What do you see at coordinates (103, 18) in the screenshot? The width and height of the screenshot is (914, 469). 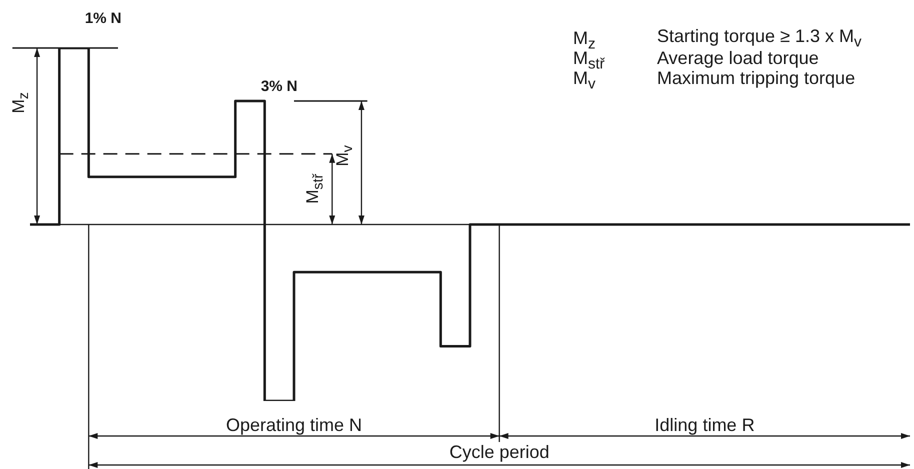 I see `text: 1% N` at bounding box center [103, 18].